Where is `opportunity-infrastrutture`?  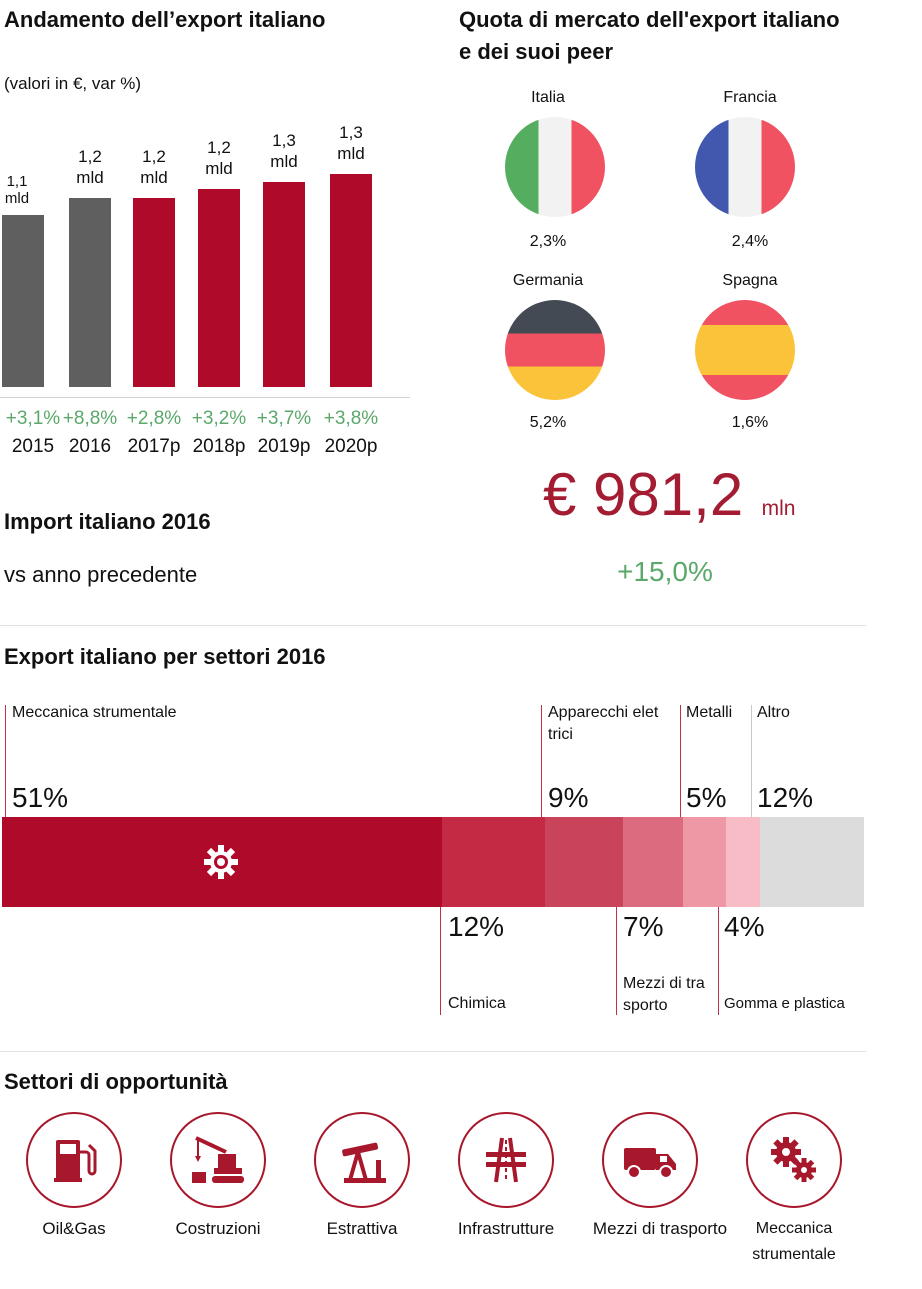 opportunity-infrastrutture is located at coordinates (506, 1160).